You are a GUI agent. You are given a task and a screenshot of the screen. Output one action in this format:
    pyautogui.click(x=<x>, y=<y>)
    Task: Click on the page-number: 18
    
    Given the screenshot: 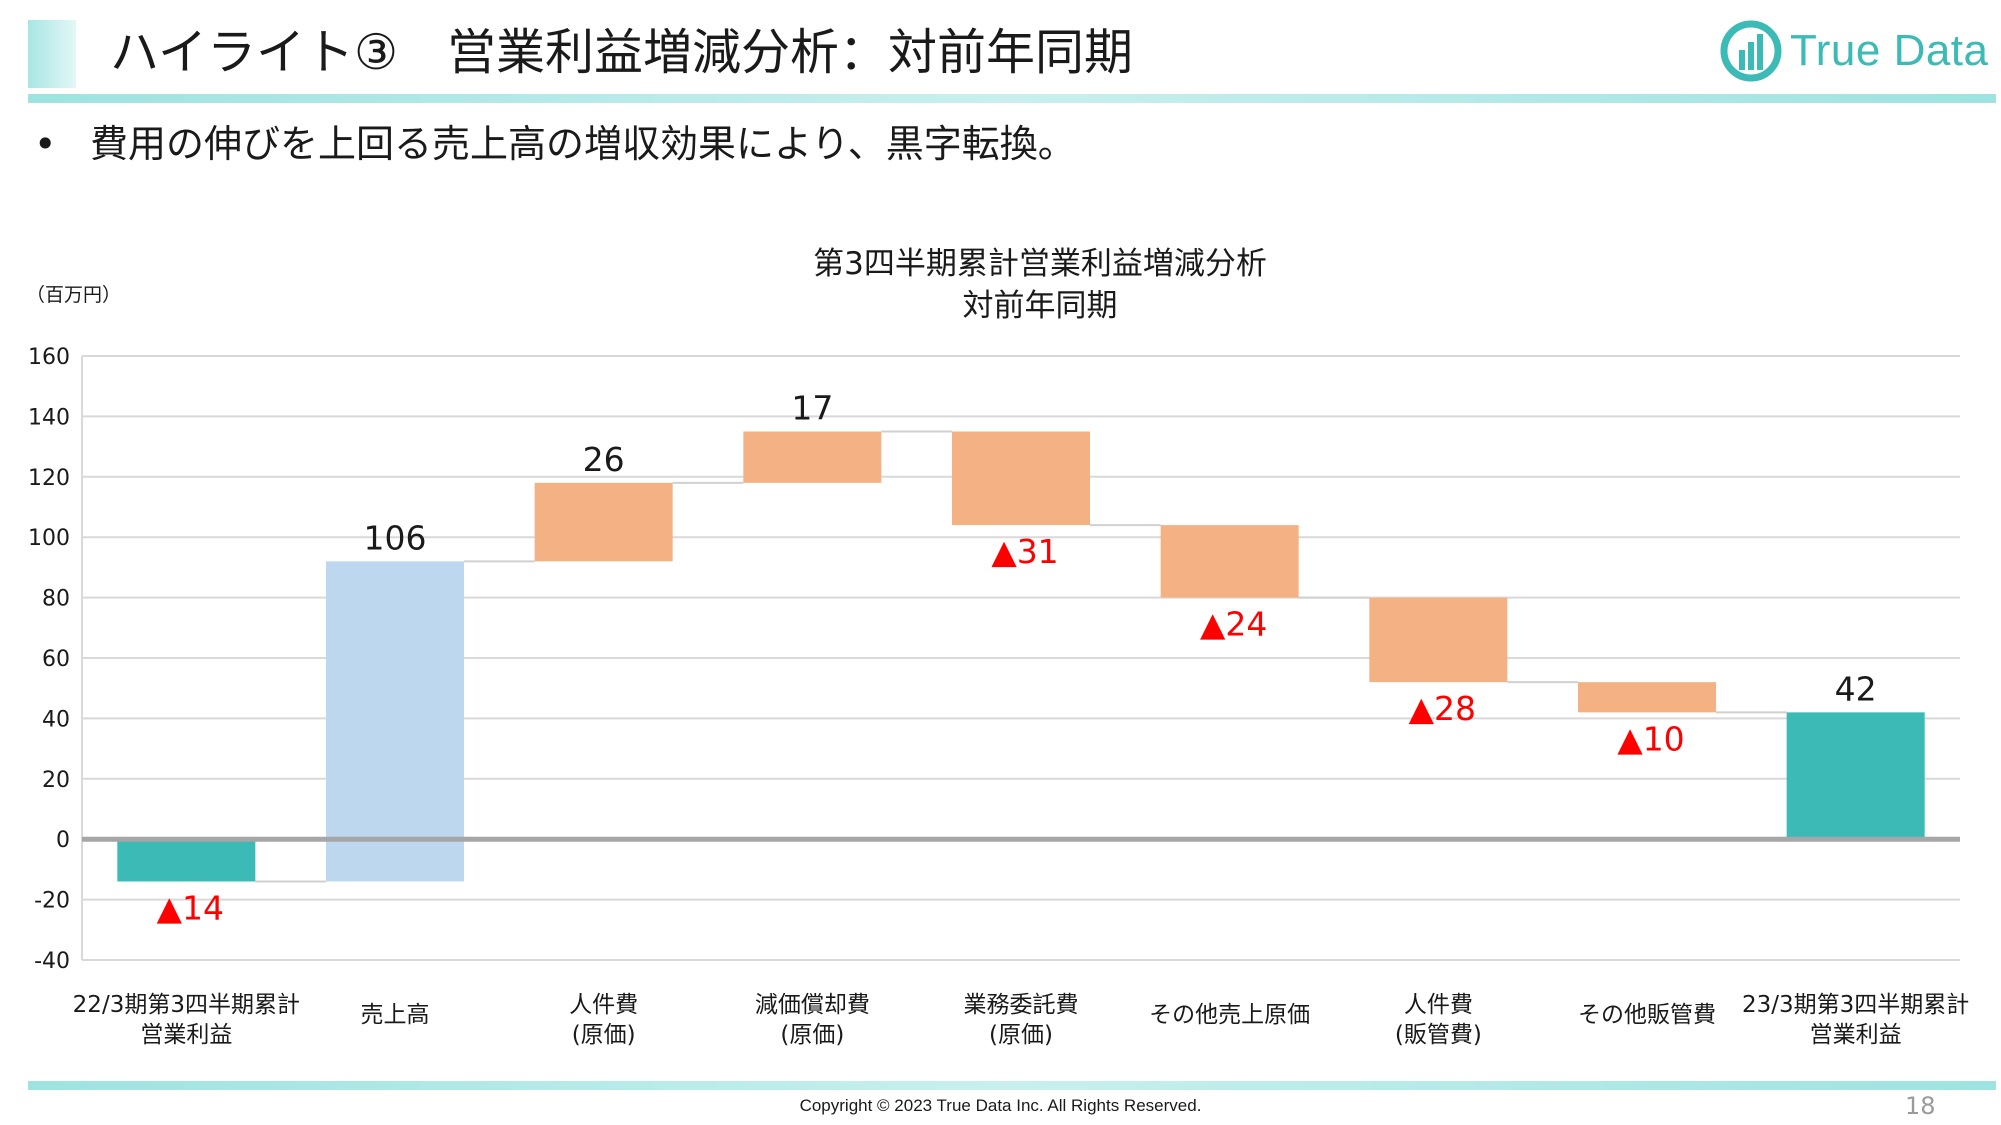 What is the action you would take?
    pyautogui.click(x=1920, y=1106)
    